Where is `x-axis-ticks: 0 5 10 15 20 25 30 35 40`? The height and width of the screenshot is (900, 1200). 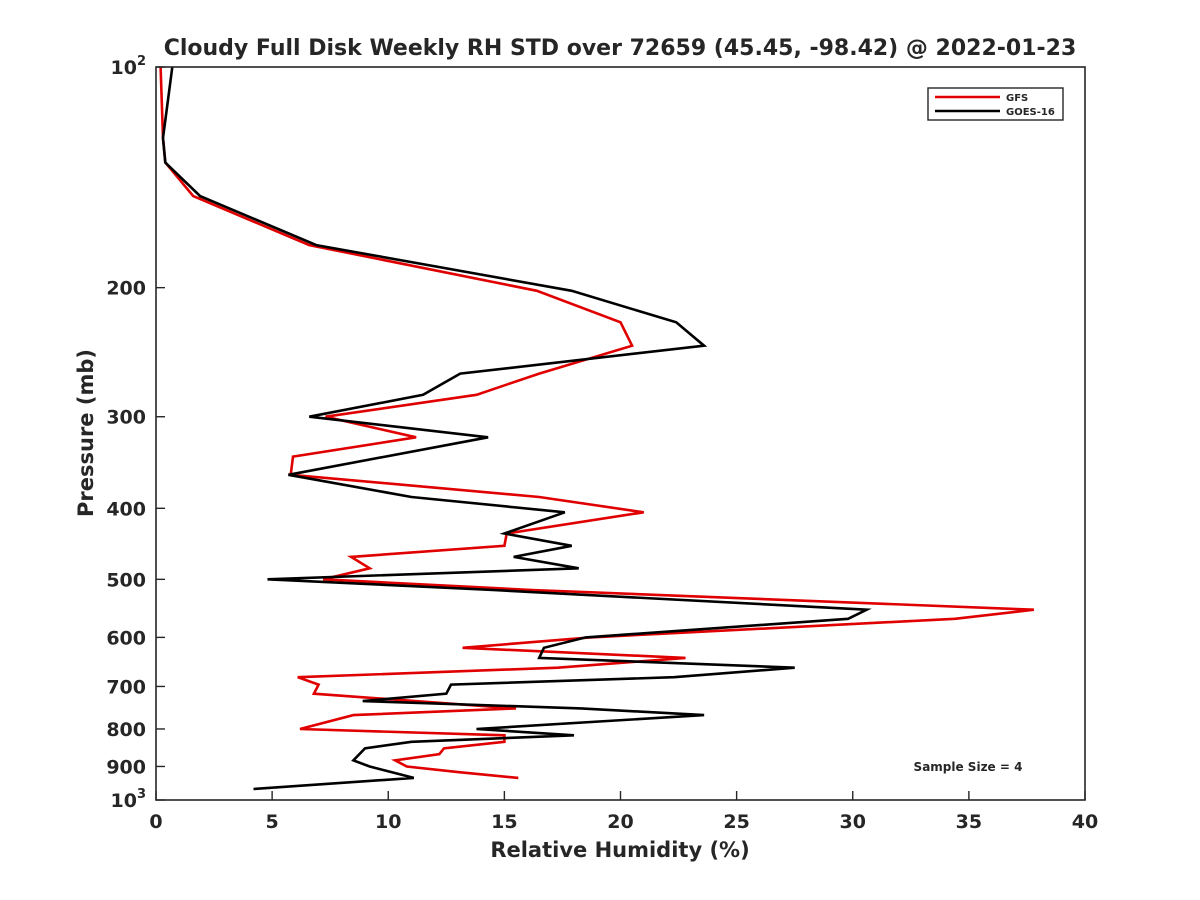 x-axis-ticks: 0 5 10 15 20 25 30 35 40 is located at coordinates (623, 812).